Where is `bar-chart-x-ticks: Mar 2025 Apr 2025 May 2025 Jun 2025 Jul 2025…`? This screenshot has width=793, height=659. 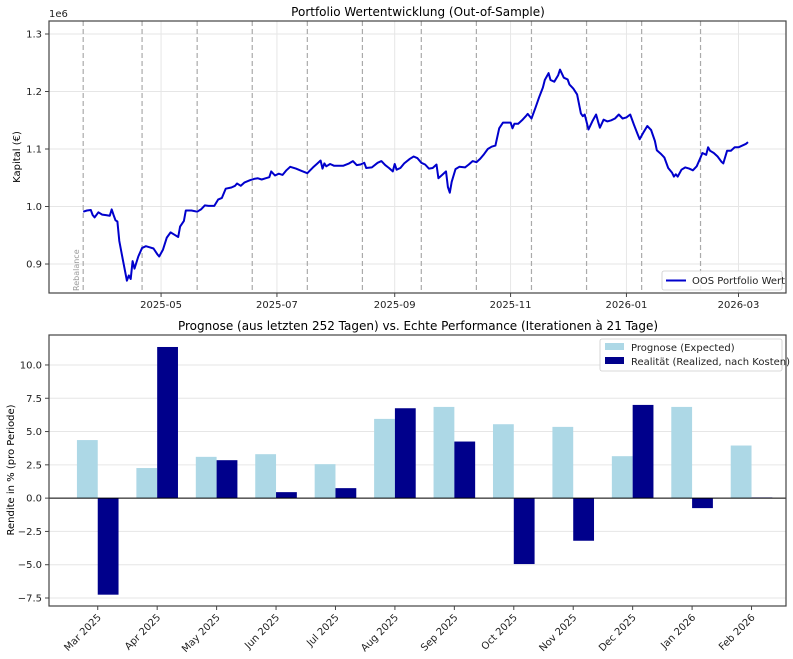 bar-chart-x-ticks: Mar 2025 Apr 2025 May 2025 Jun 2025 Jul 2025… is located at coordinates (410, 630).